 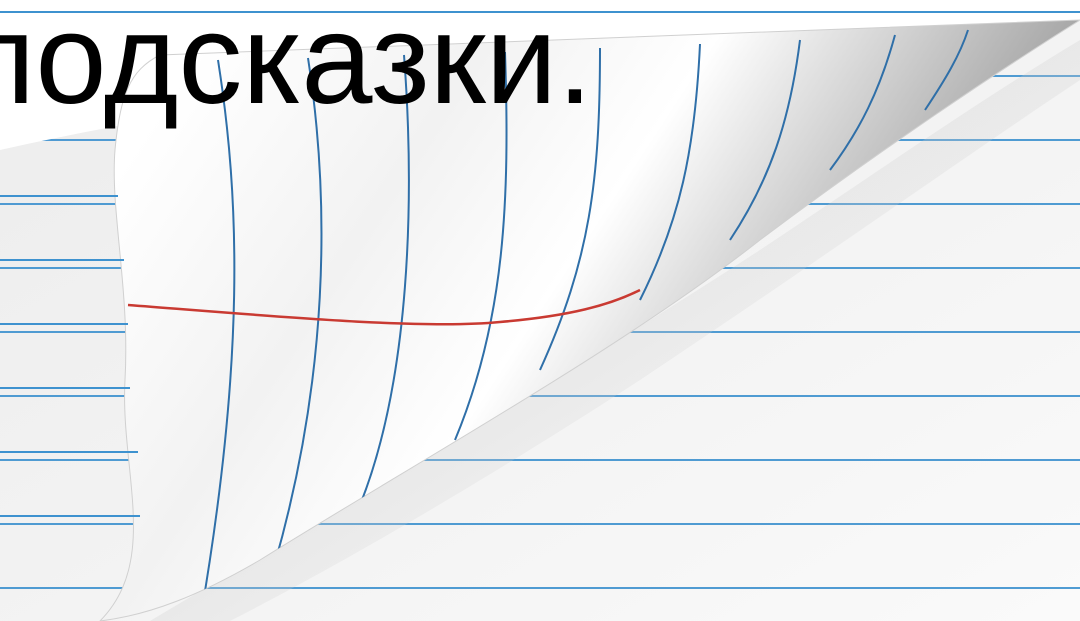 What do you see at coordinates (384, 307) in the screenshot?
I see `margin-line` at bounding box center [384, 307].